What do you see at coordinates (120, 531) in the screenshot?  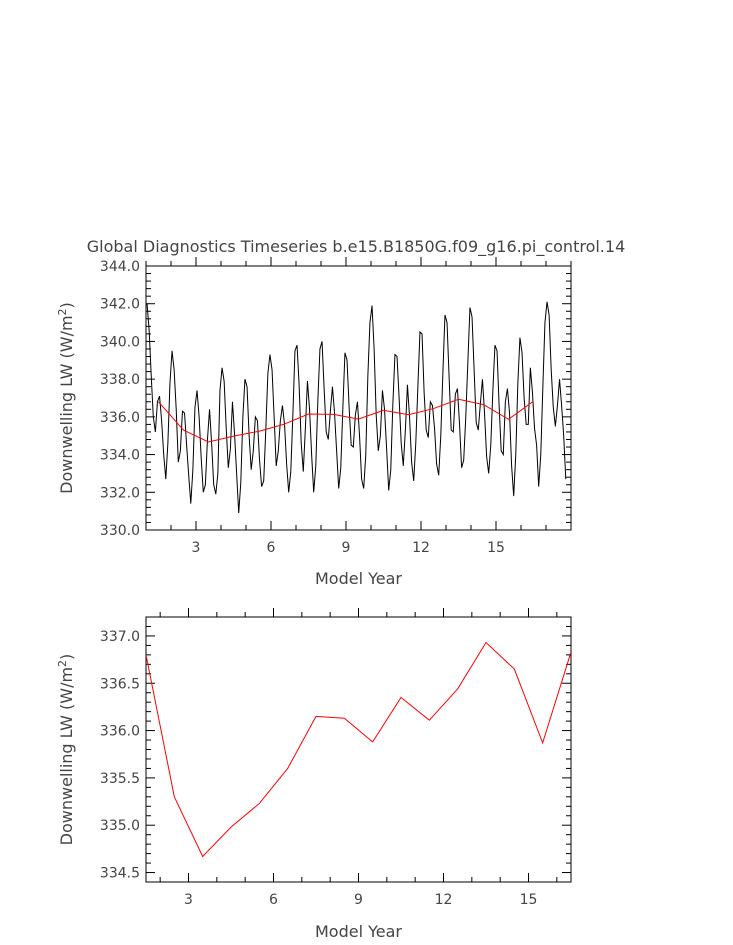 I see `y-tick-label: 330.0` at bounding box center [120, 531].